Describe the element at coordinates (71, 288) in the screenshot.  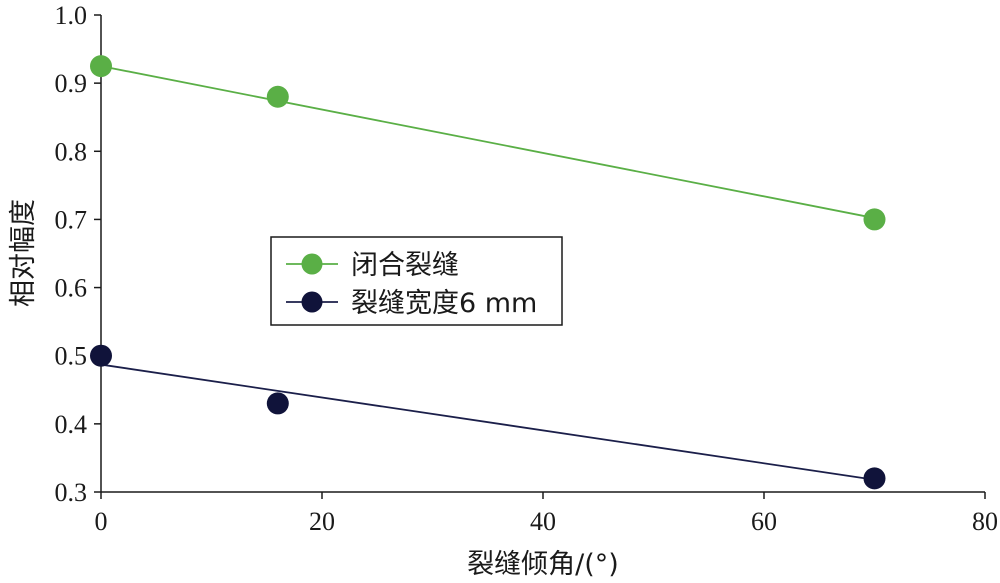
I see `y-tick-label: 0.6` at that location.